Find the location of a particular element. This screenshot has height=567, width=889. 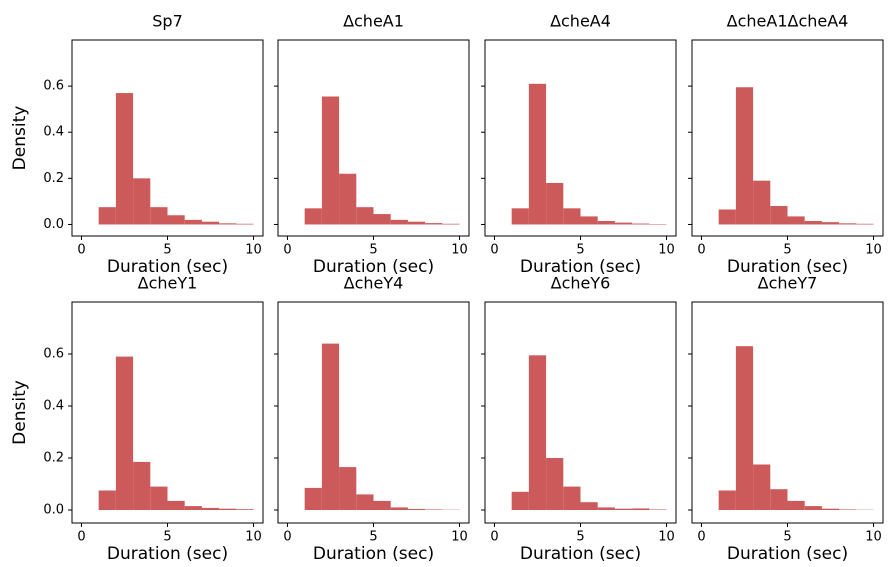

y-tick-label: 0.6 is located at coordinates (53, 354).